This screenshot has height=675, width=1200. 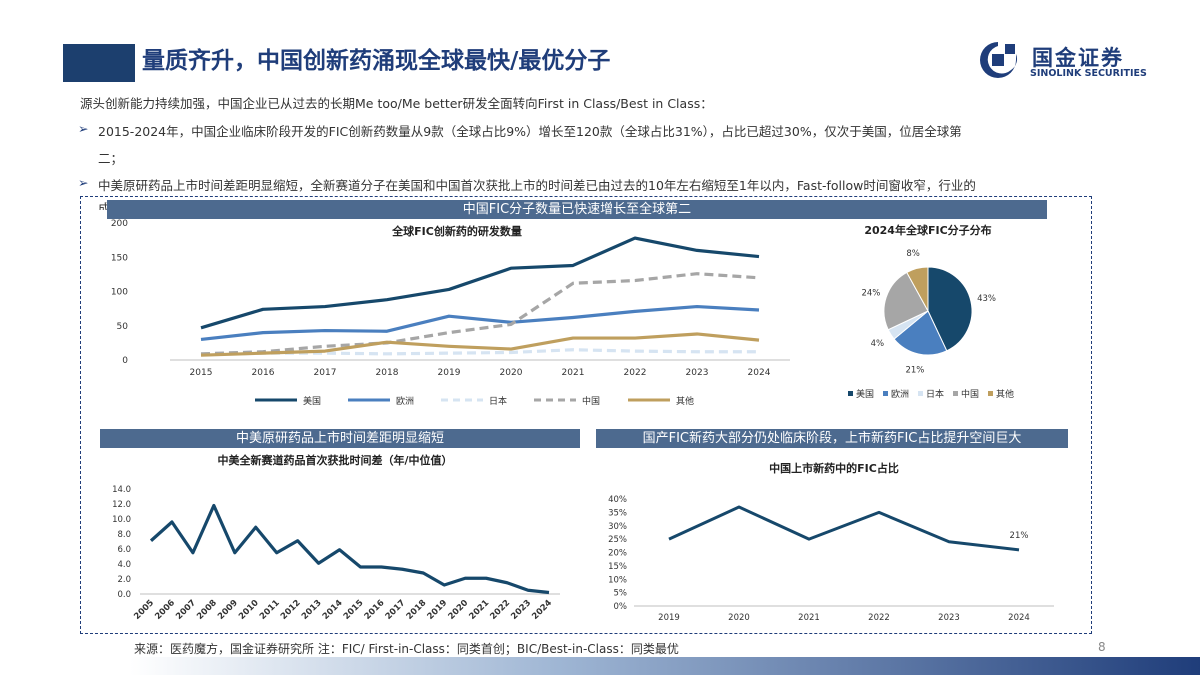 What do you see at coordinates (119, 293) in the screenshot?
I see `y-tick-label: 100` at bounding box center [119, 293].